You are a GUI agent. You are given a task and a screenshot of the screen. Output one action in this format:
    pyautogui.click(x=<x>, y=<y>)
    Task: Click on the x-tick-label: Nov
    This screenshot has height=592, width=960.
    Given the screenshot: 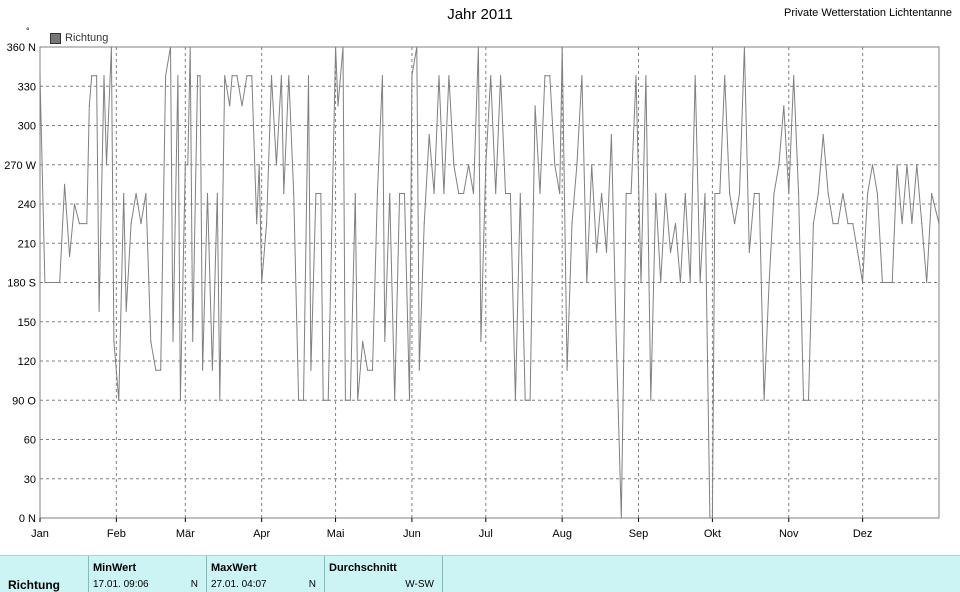 What is the action you would take?
    pyautogui.click(x=789, y=534)
    